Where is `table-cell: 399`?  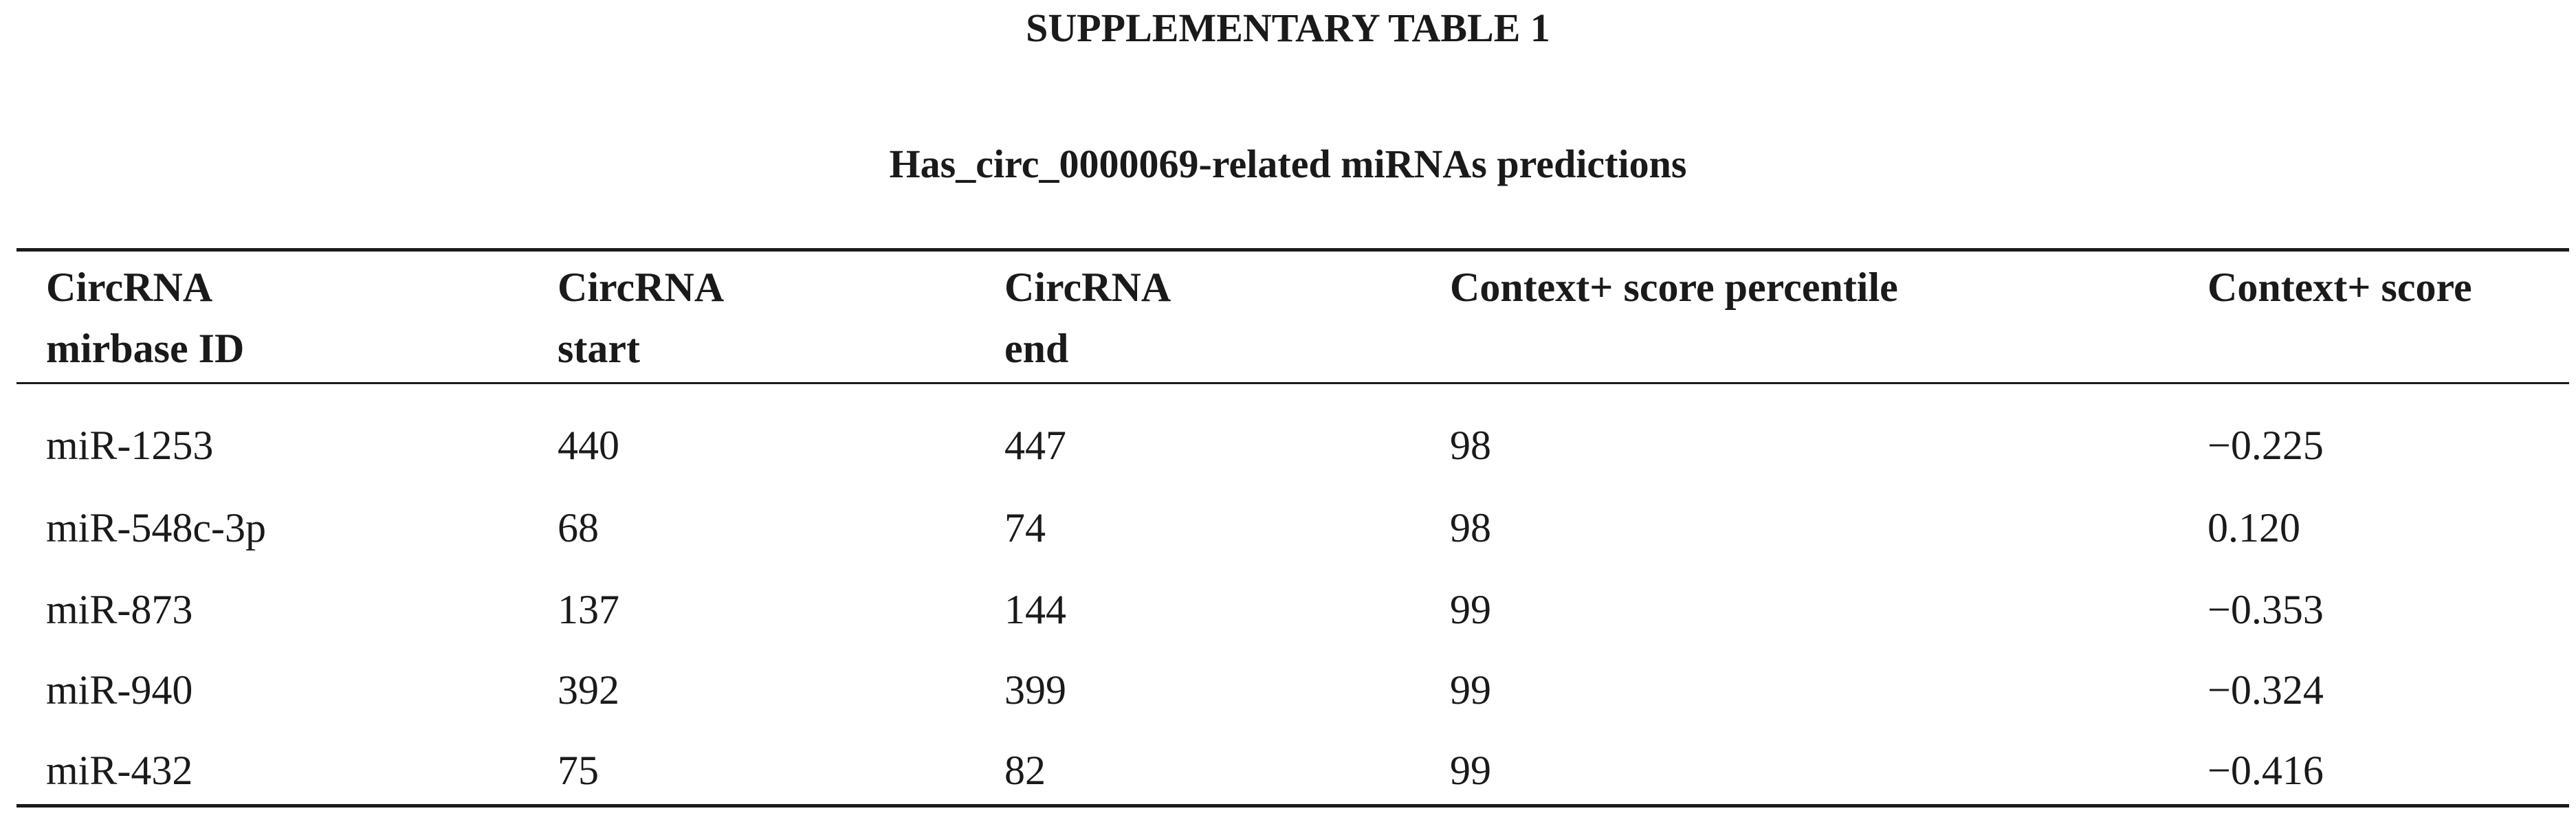
table-cell: 399 is located at coordinates (1035, 690).